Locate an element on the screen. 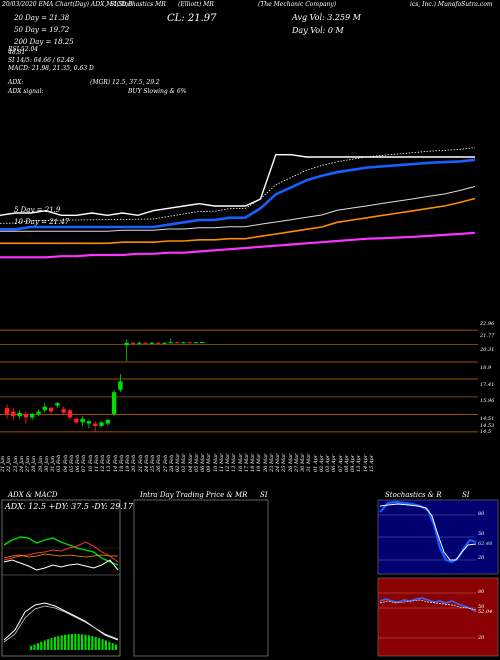 The width and height of the screenshot is (500, 660). ema10-line is located at coordinates (238, 185).